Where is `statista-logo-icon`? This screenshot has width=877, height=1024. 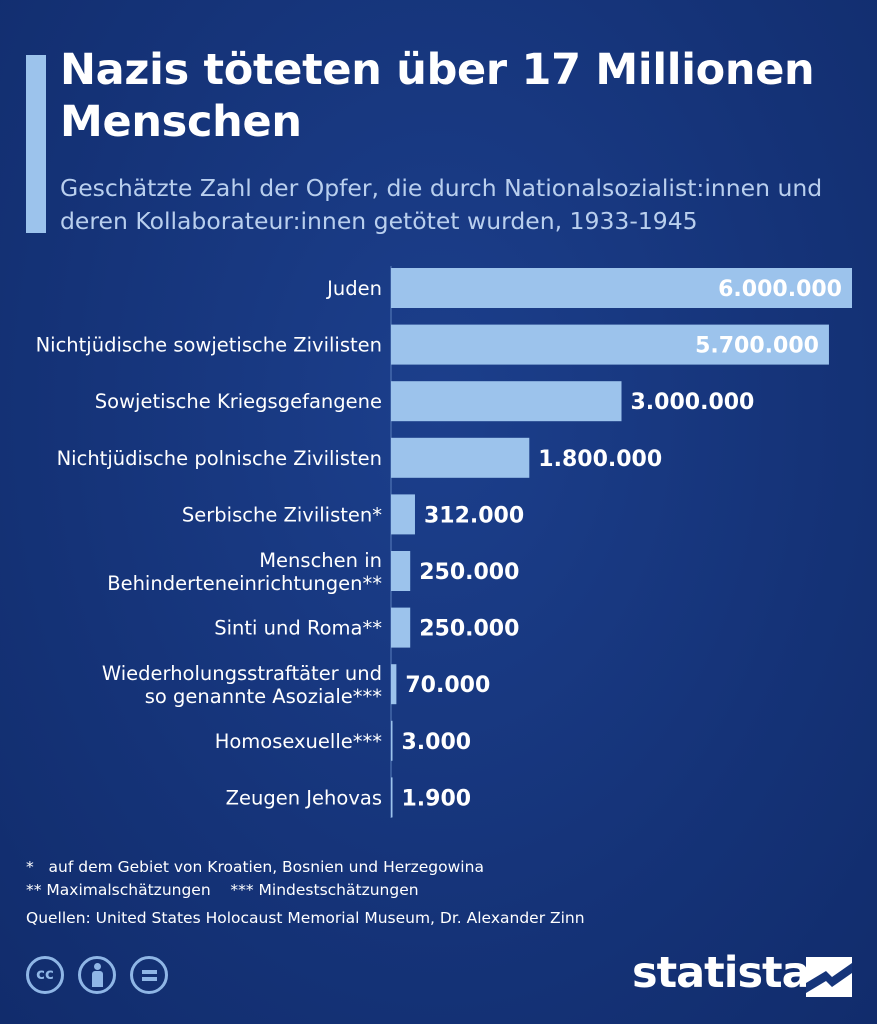
statista-logo-icon is located at coordinates (829, 977).